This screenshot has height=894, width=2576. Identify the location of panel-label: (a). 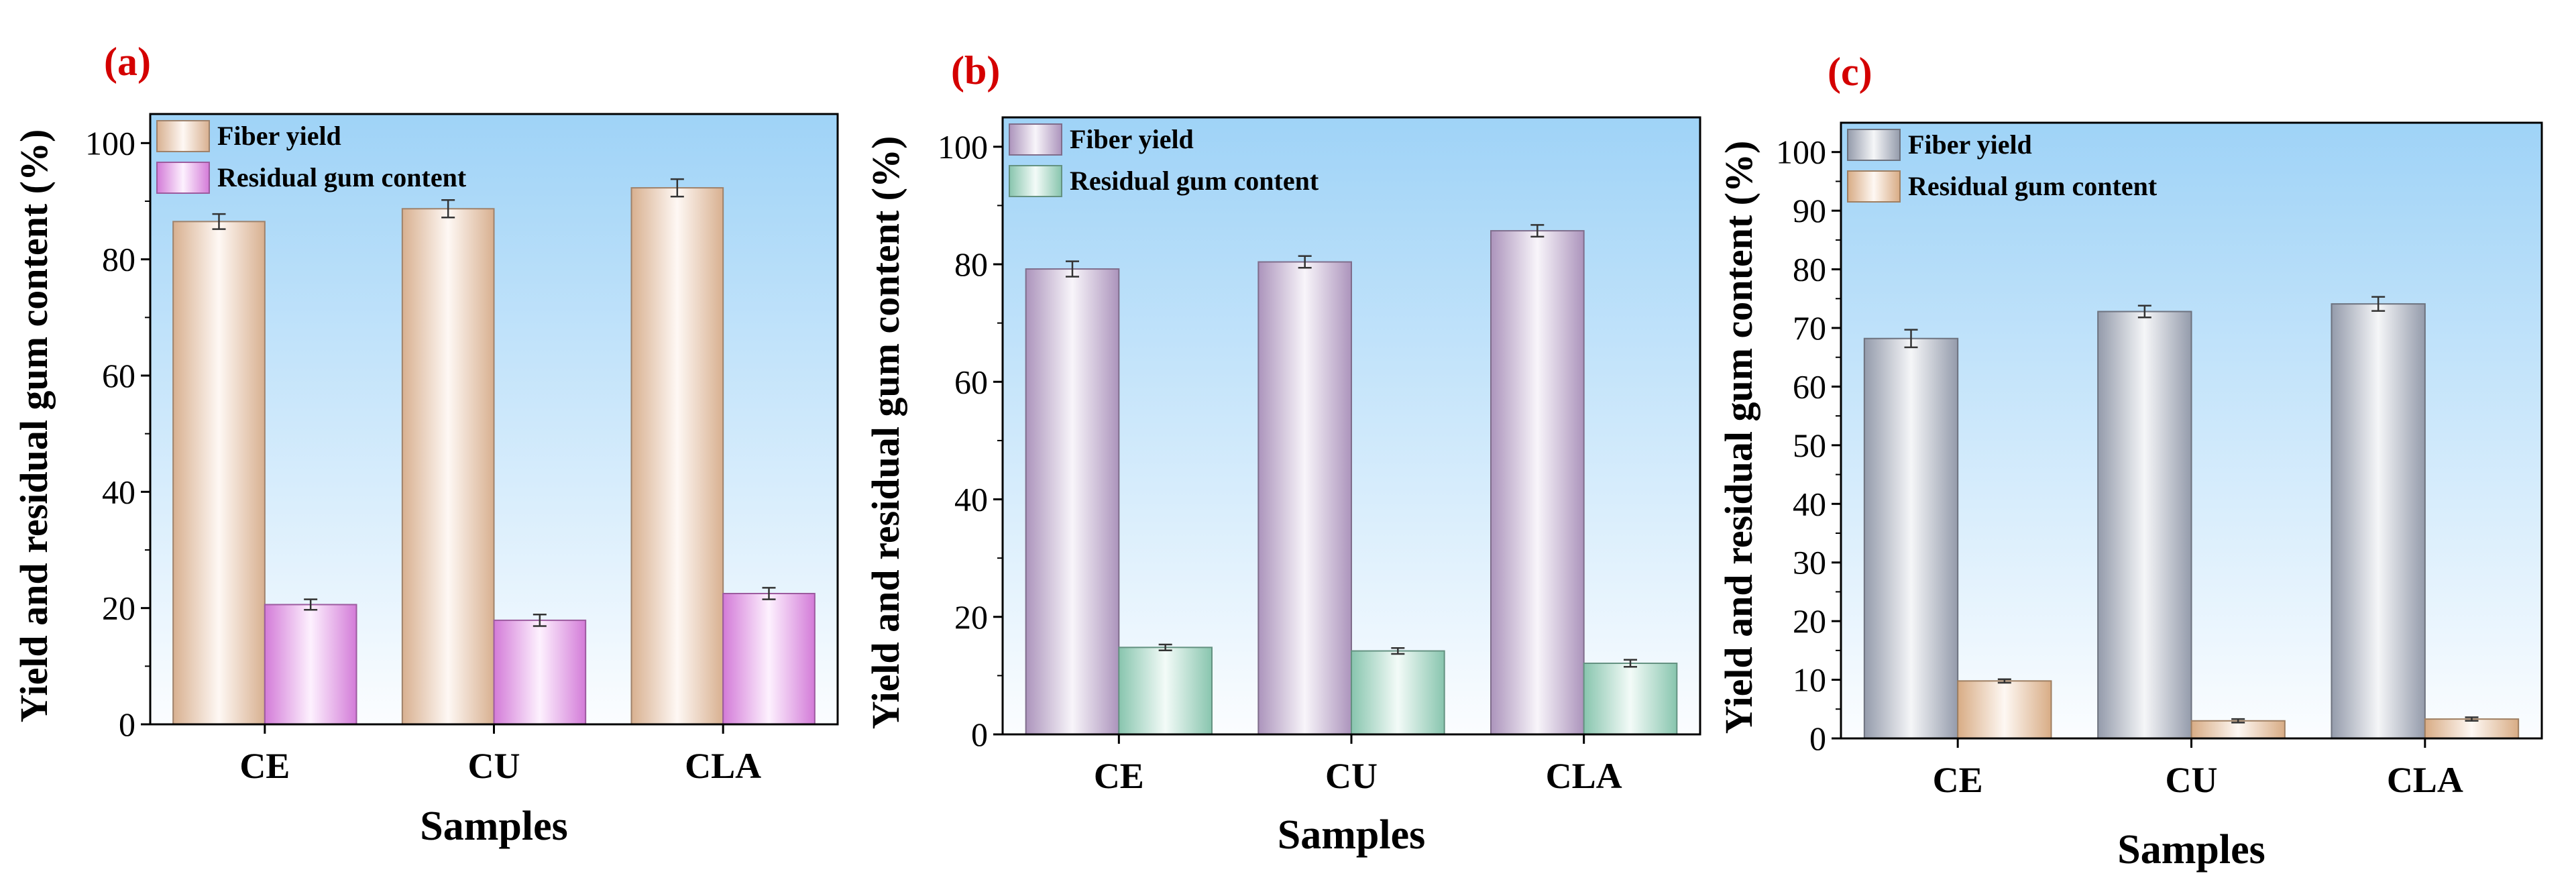
(127, 62).